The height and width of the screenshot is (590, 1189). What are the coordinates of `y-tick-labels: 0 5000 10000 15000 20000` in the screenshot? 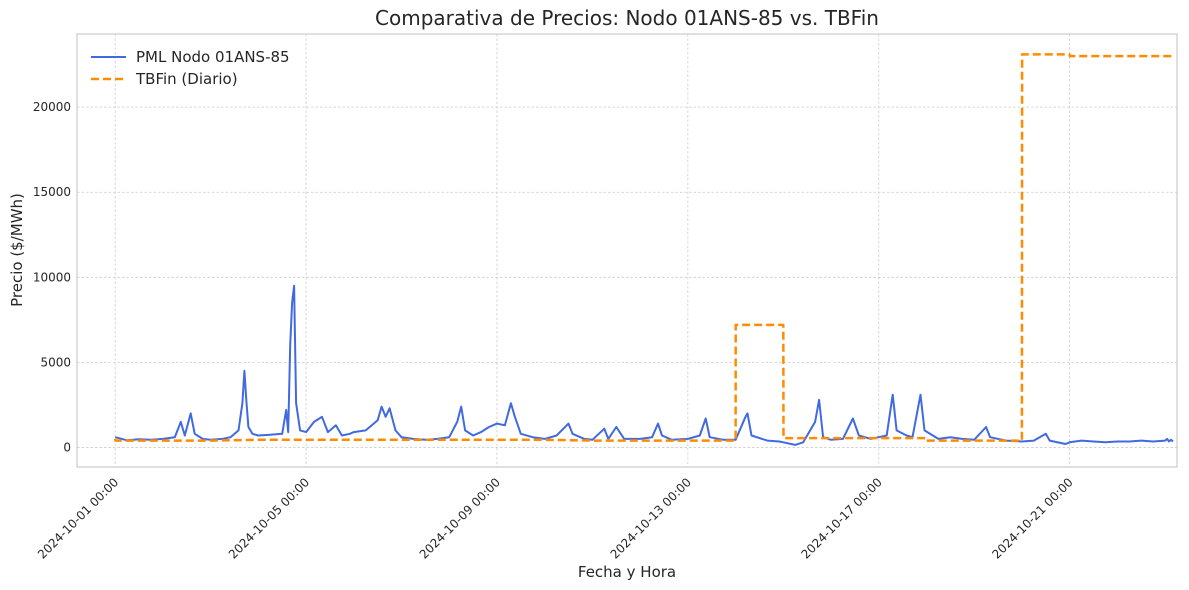 It's located at (52, 277).